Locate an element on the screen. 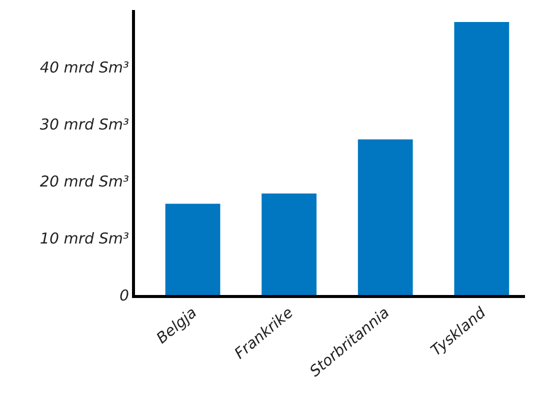 The width and height of the screenshot is (540, 420). y-tick-label: 0 is located at coordinates (124, 295).